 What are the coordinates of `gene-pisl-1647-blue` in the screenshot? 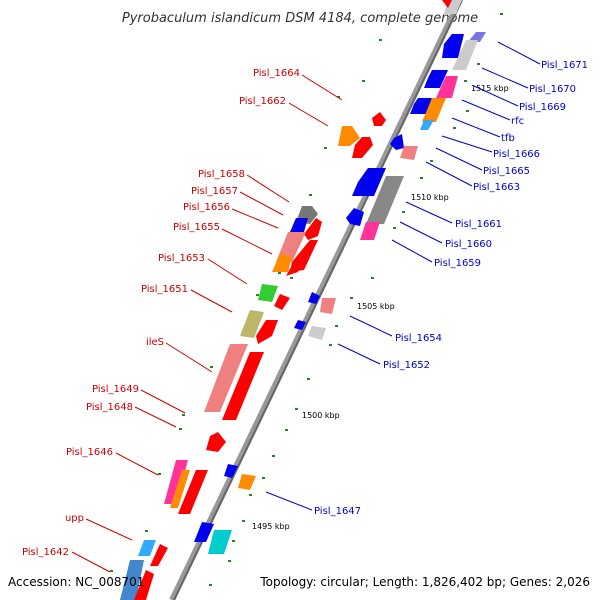 It's located at (231, 471).